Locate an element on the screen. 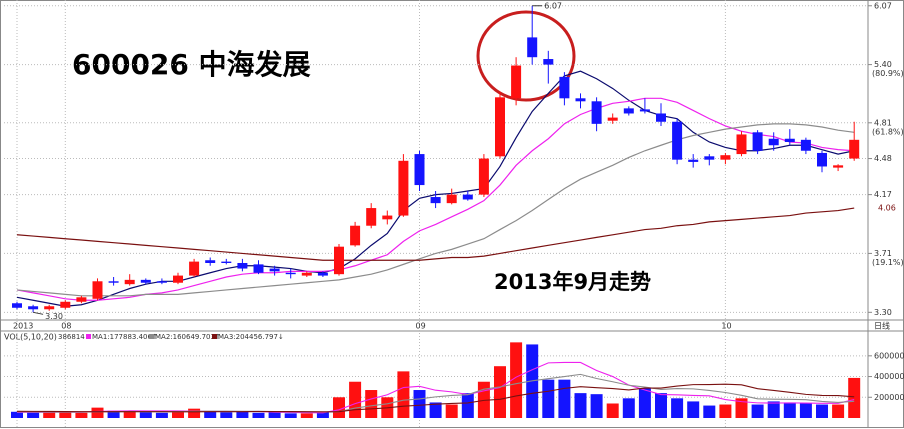  legend-entry: MA2:160649.703↑ is located at coordinates (188, 337).